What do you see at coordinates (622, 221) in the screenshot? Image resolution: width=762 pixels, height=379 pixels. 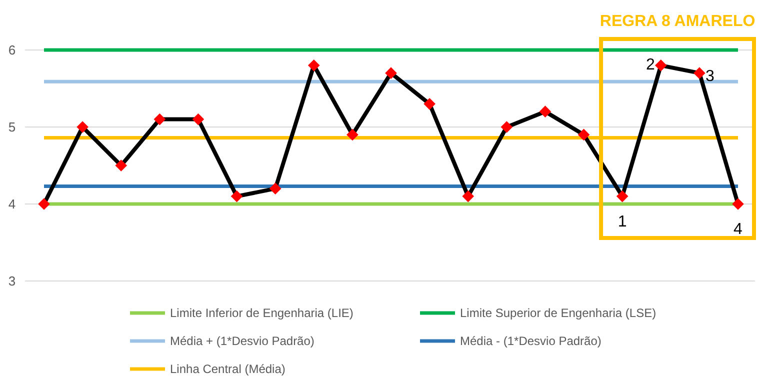 I see `annotation: 1` at bounding box center [622, 221].